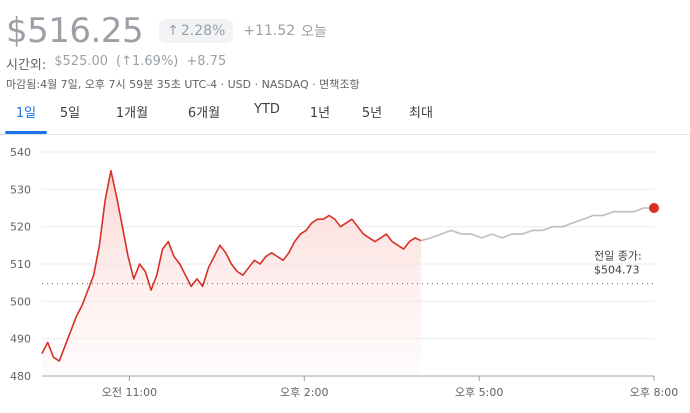 This screenshot has width=690, height=413. I want to click on y-tick-label: 480, so click(20, 376).